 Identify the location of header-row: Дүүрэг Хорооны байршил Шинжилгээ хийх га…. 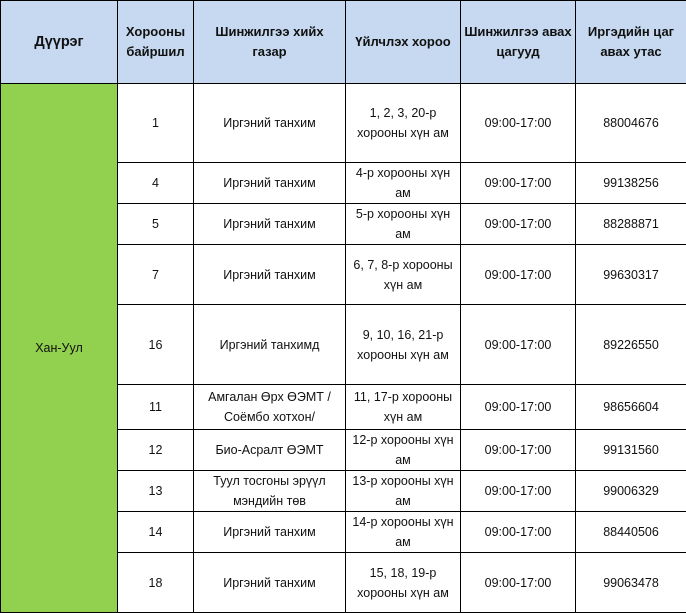
(343, 42).